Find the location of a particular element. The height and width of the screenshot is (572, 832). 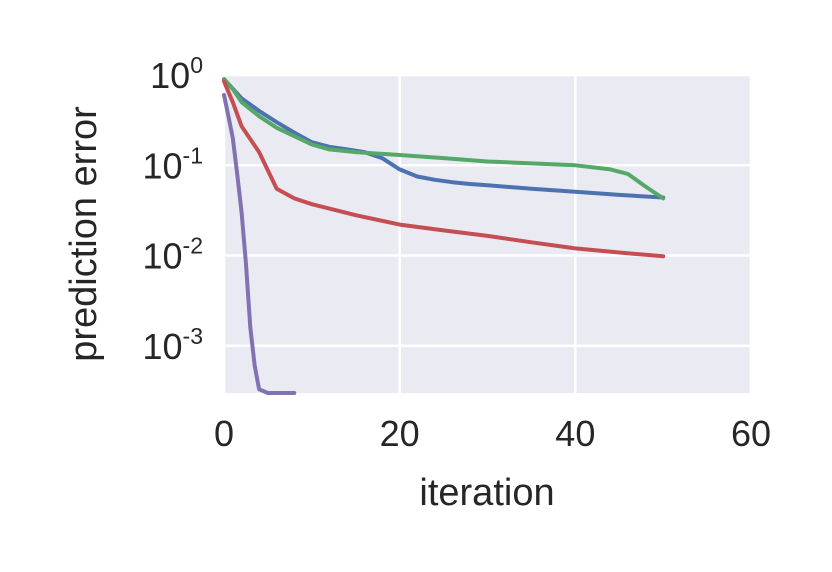

x-tick-label: 40 is located at coordinates (575, 433).